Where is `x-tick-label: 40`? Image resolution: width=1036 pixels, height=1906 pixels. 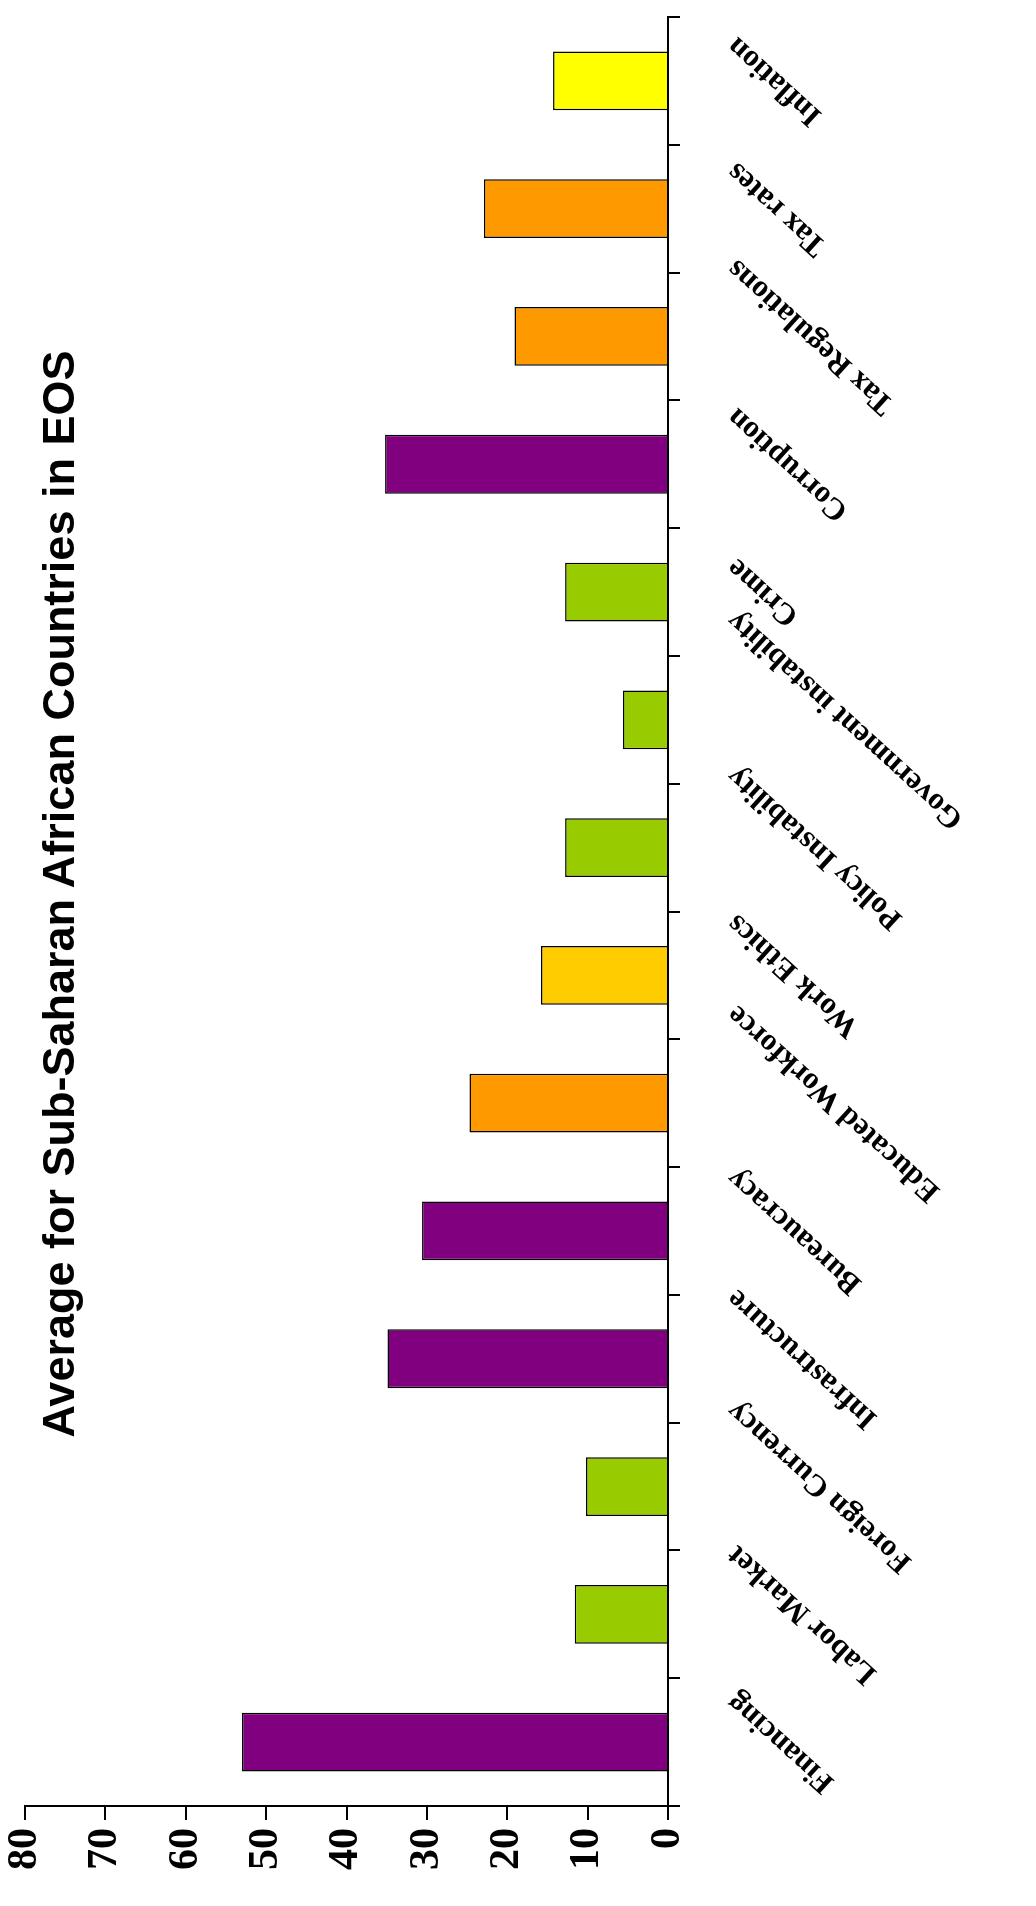 x-tick-label: 40 is located at coordinates (343, 1849).